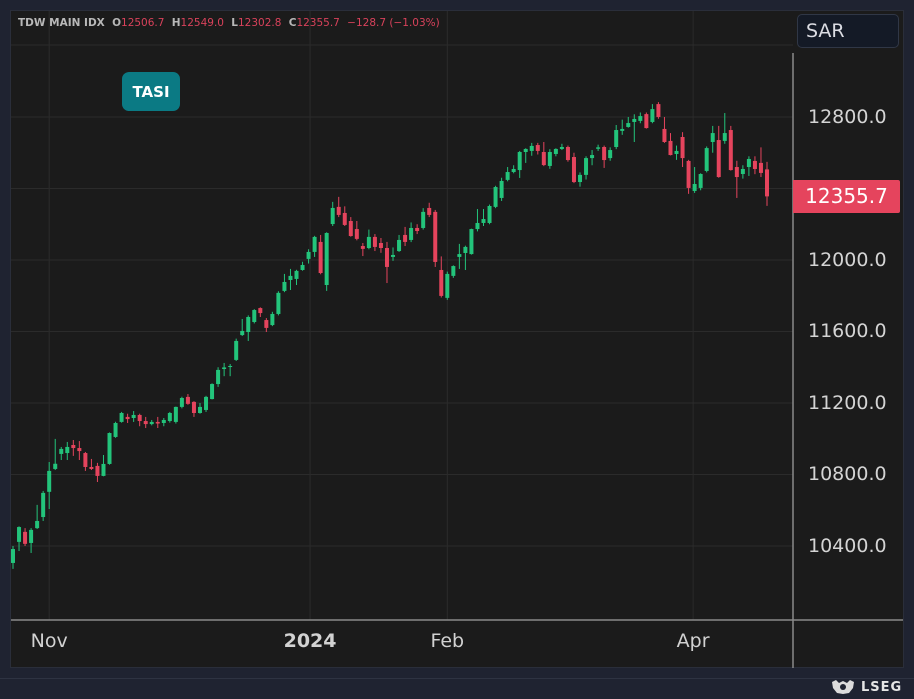 This screenshot has height=699, width=914. I want to click on high-label: H, so click(176, 23).